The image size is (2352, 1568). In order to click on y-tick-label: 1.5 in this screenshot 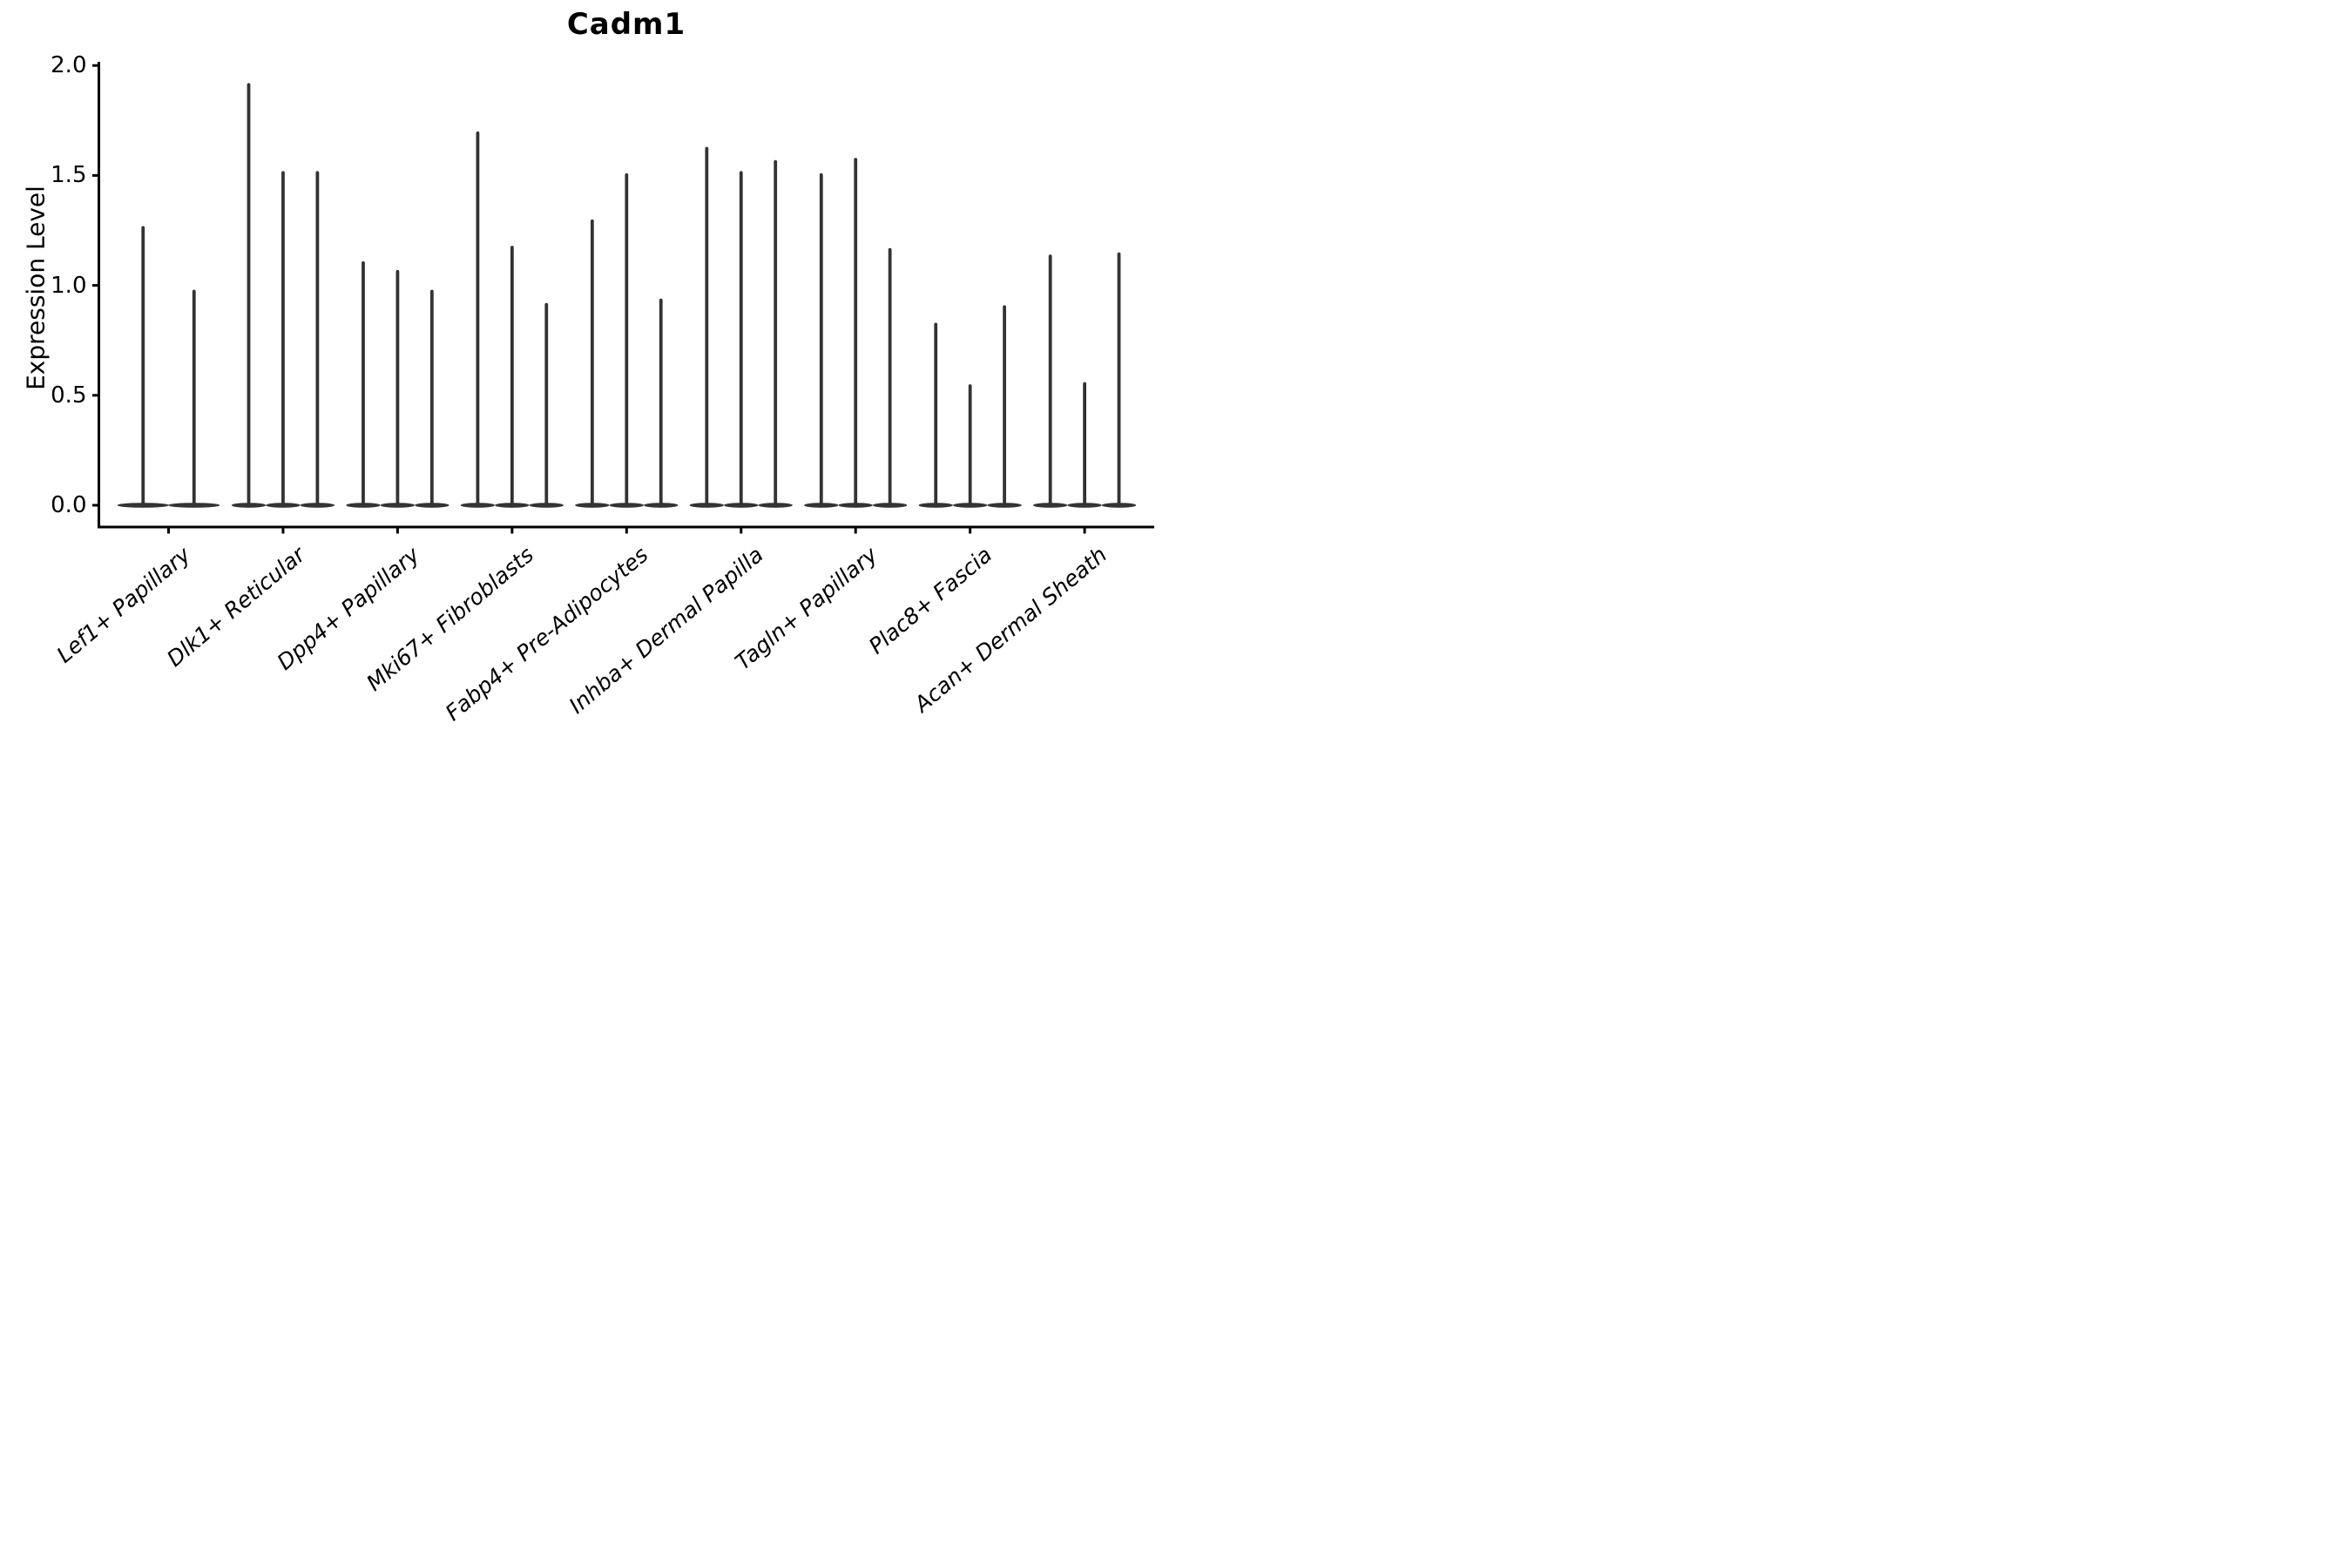, I will do `click(69, 175)`.